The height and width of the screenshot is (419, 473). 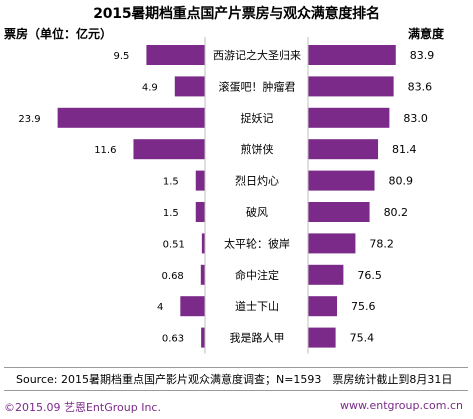 I want to click on source-box, so click(x=236, y=379).